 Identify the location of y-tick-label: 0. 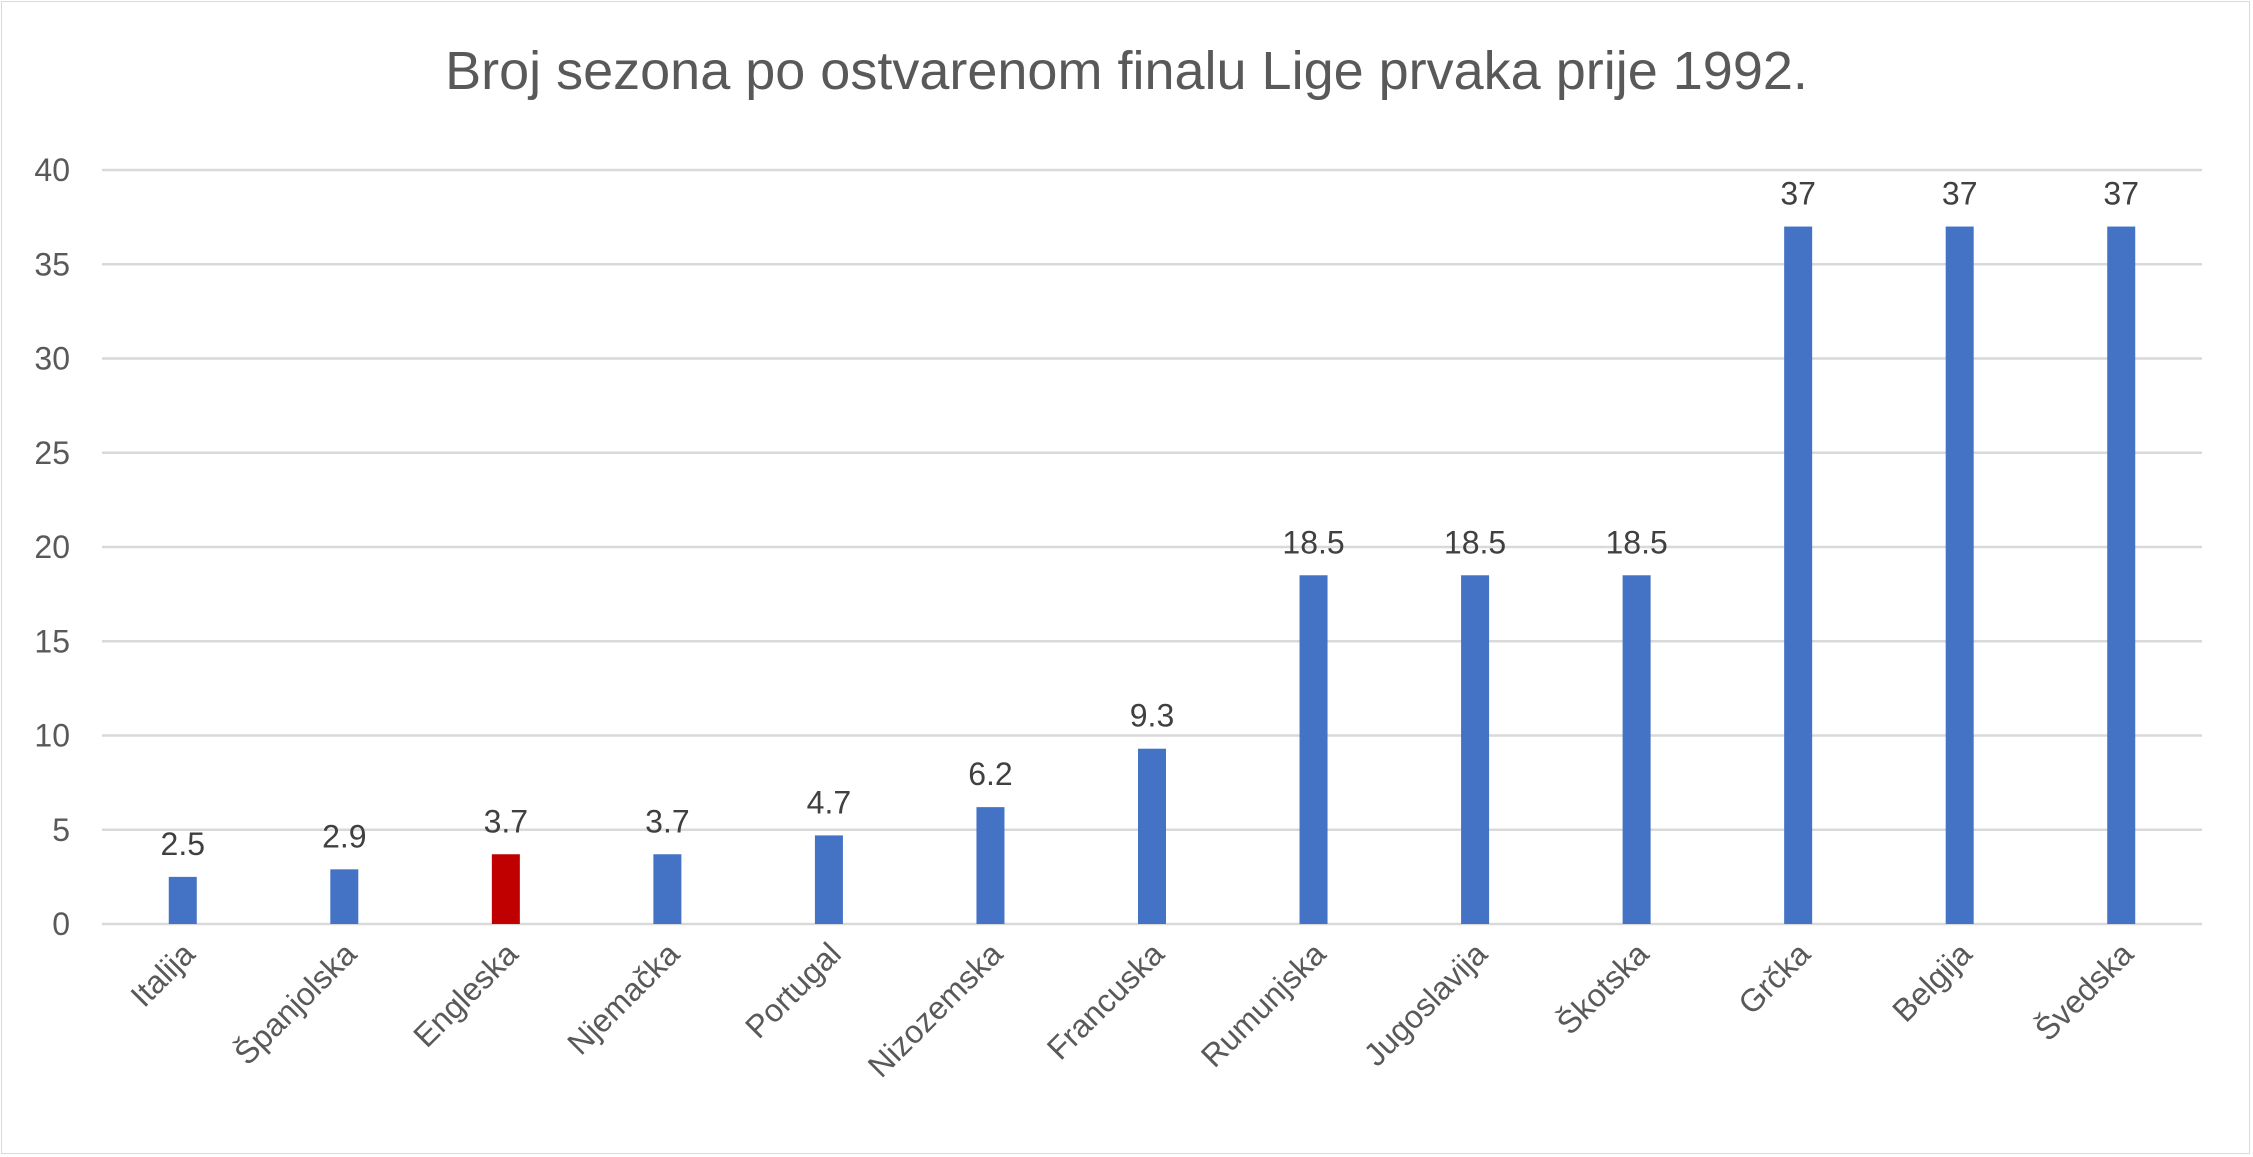
(61, 924).